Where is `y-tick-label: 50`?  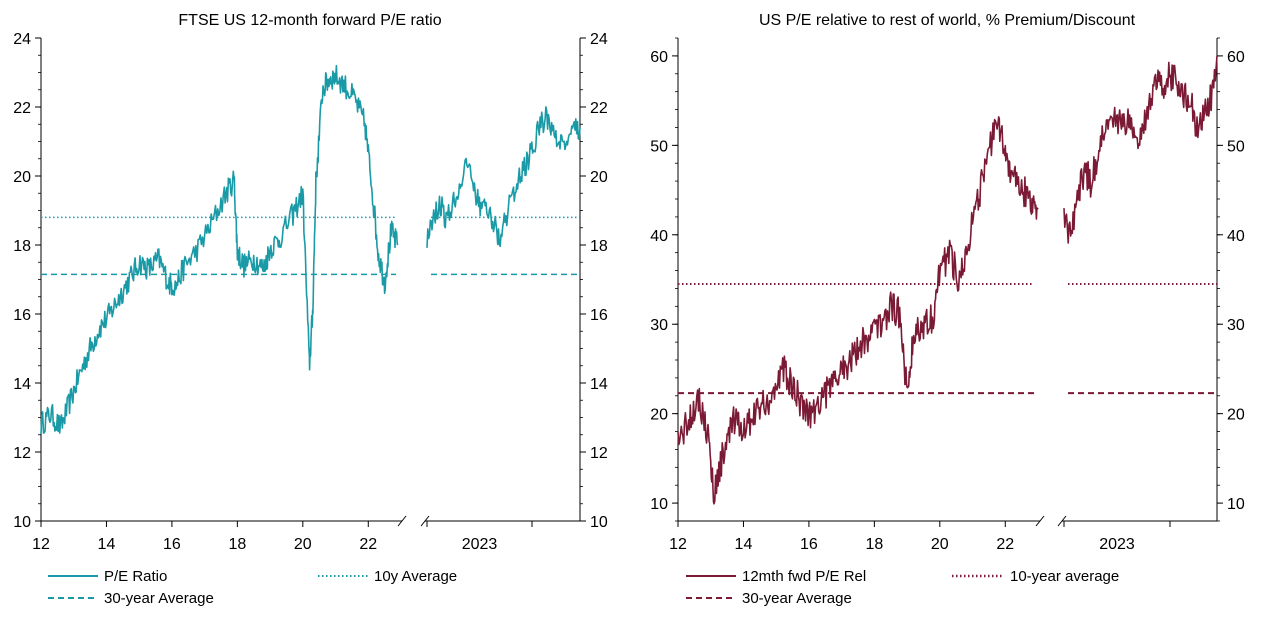
y-tick-label: 50 is located at coordinates (659, 146).